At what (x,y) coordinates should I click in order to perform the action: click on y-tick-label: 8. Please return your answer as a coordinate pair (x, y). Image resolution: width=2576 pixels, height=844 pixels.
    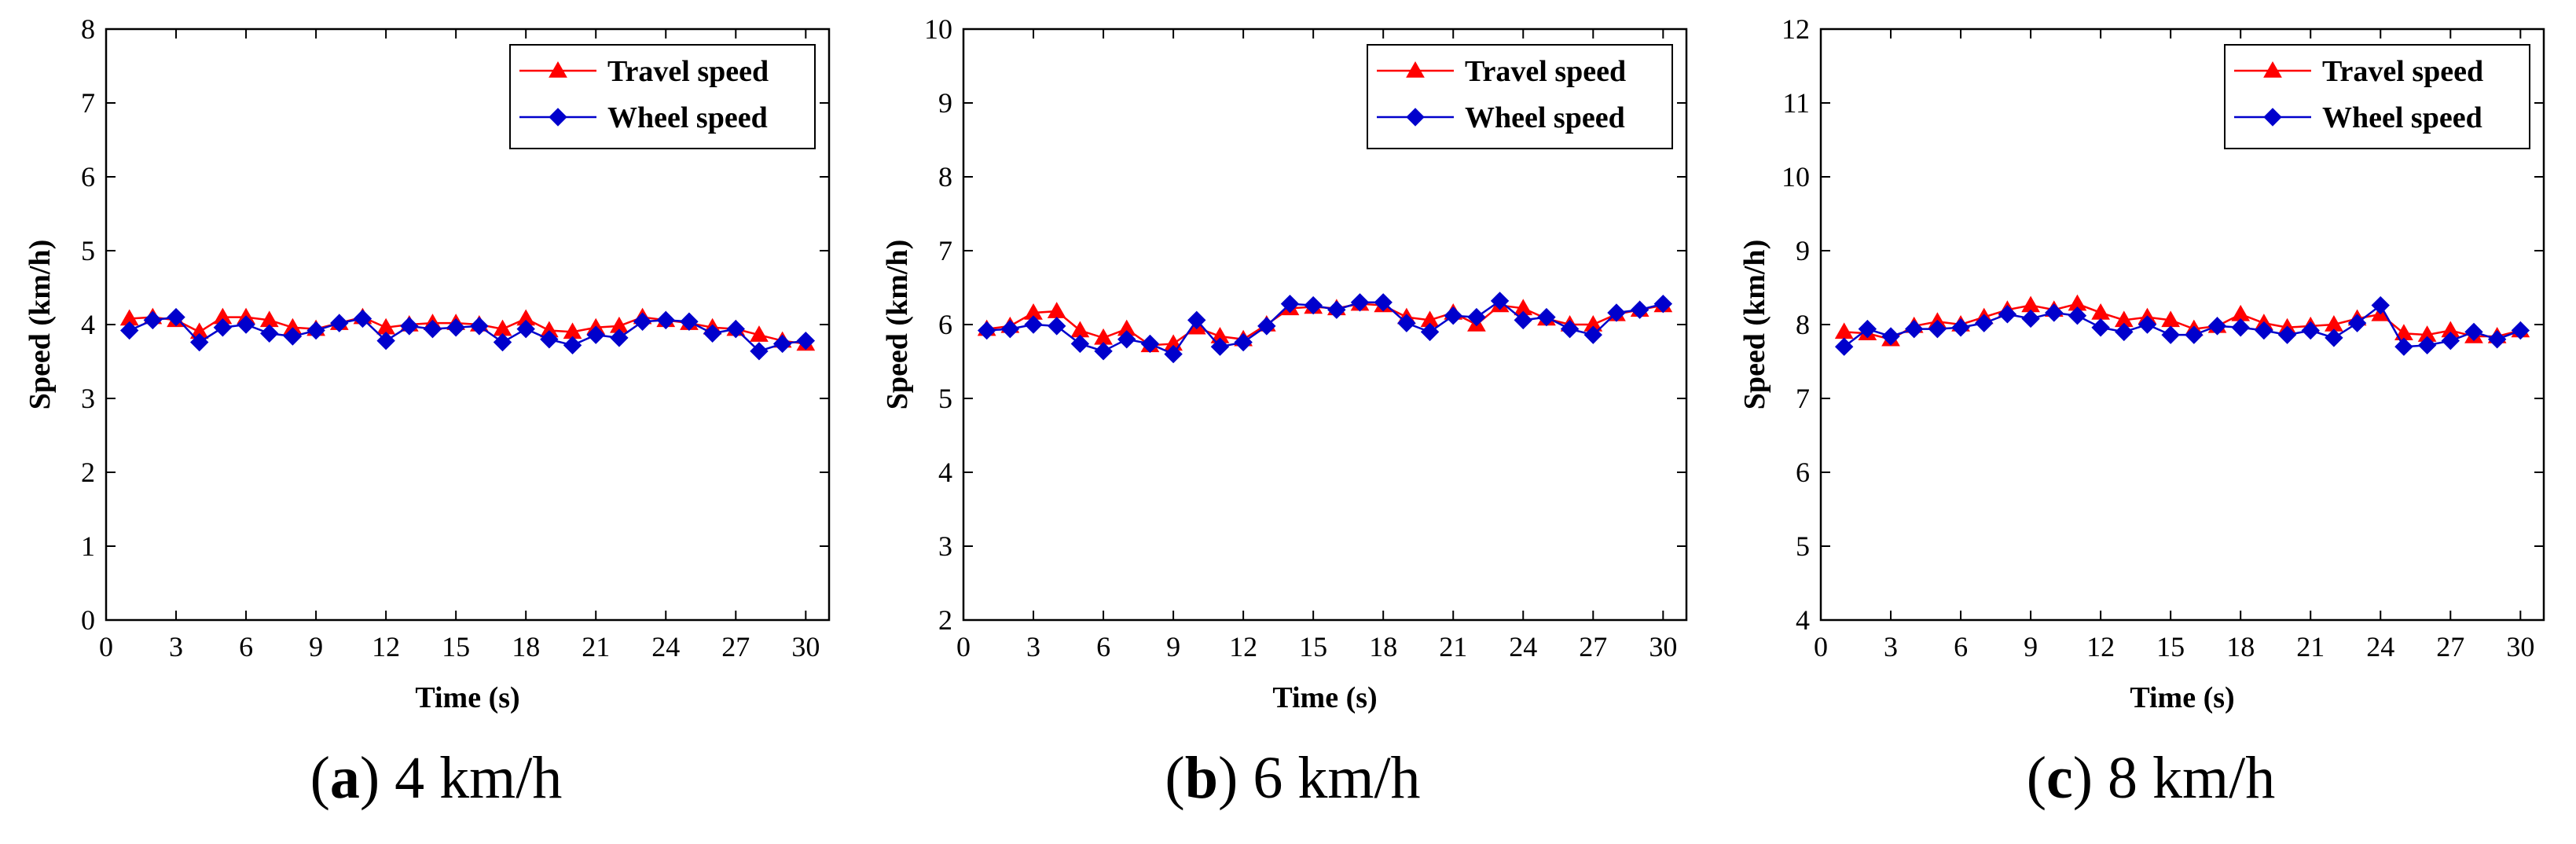
    Looking at the image, I should click on (1803, 324).